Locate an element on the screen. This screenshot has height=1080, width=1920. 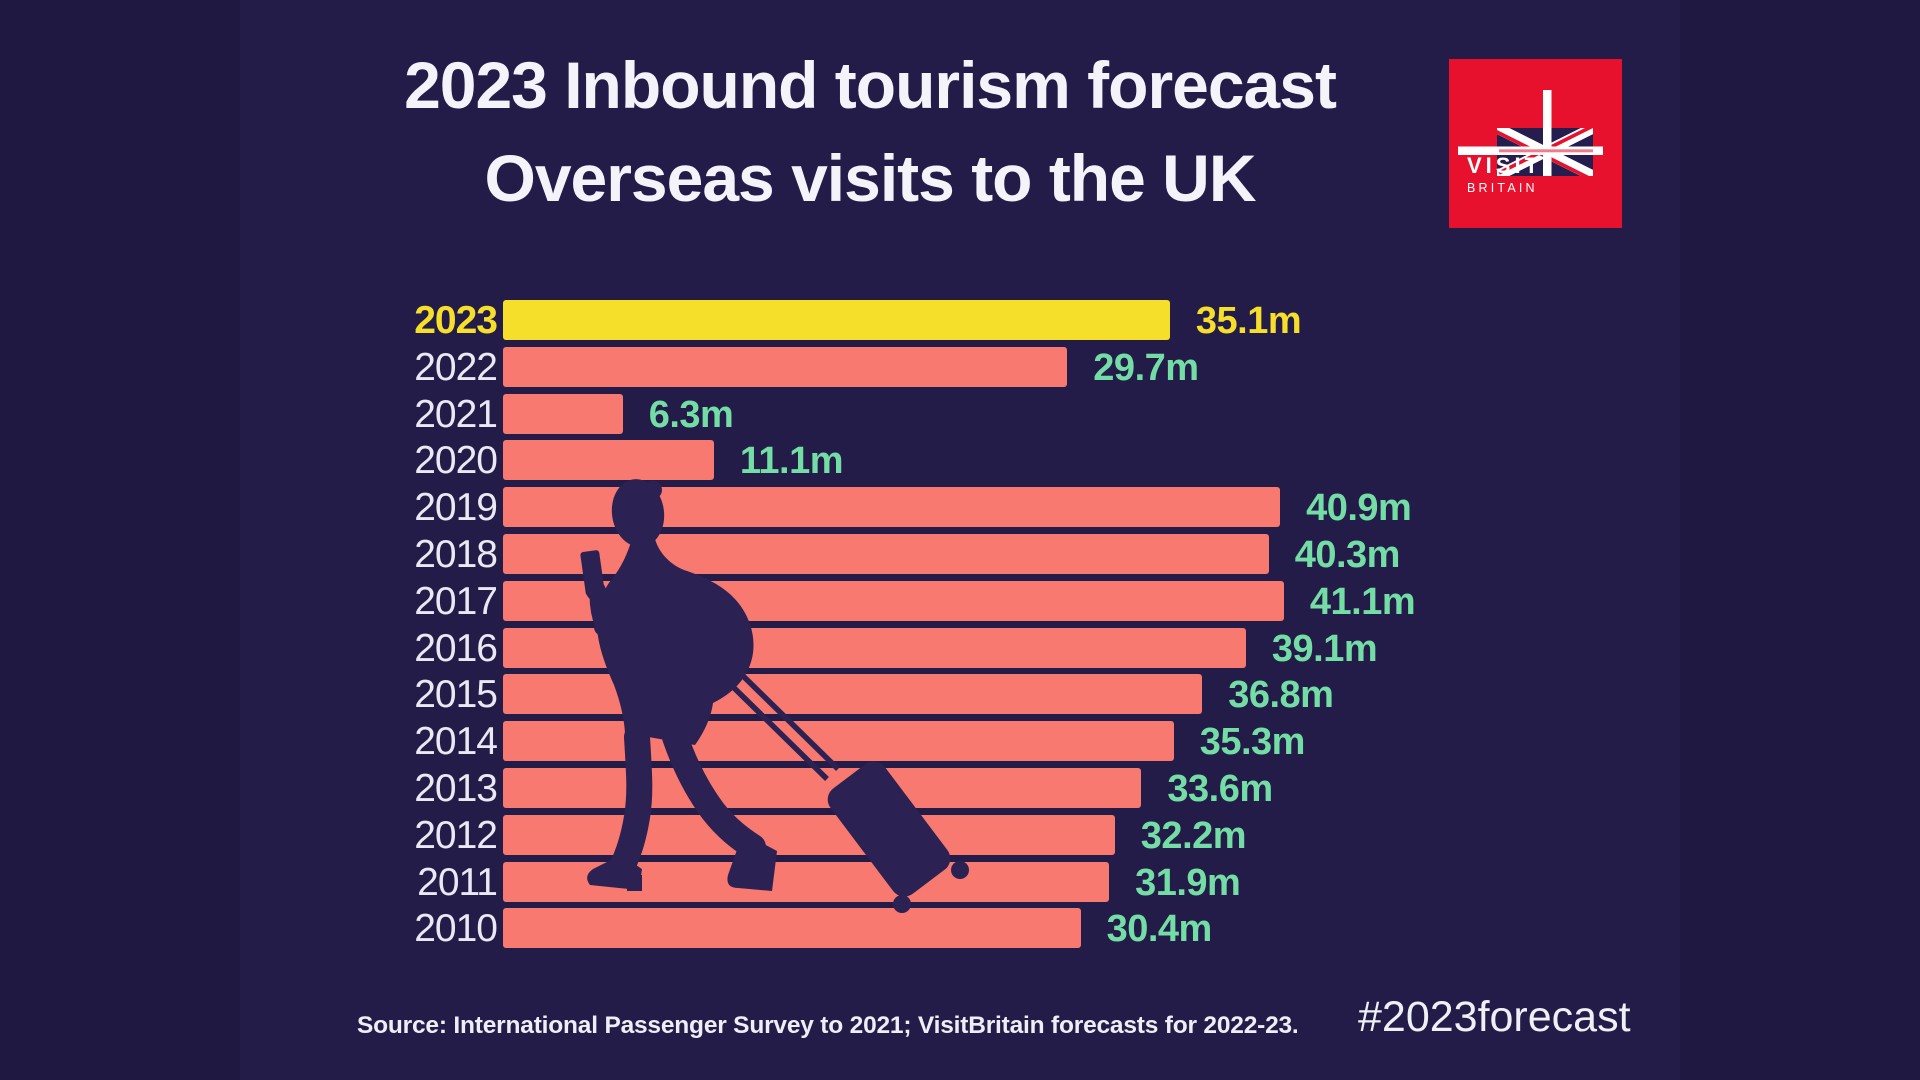
year-label: 2021 is located at coordinates (456, 414).